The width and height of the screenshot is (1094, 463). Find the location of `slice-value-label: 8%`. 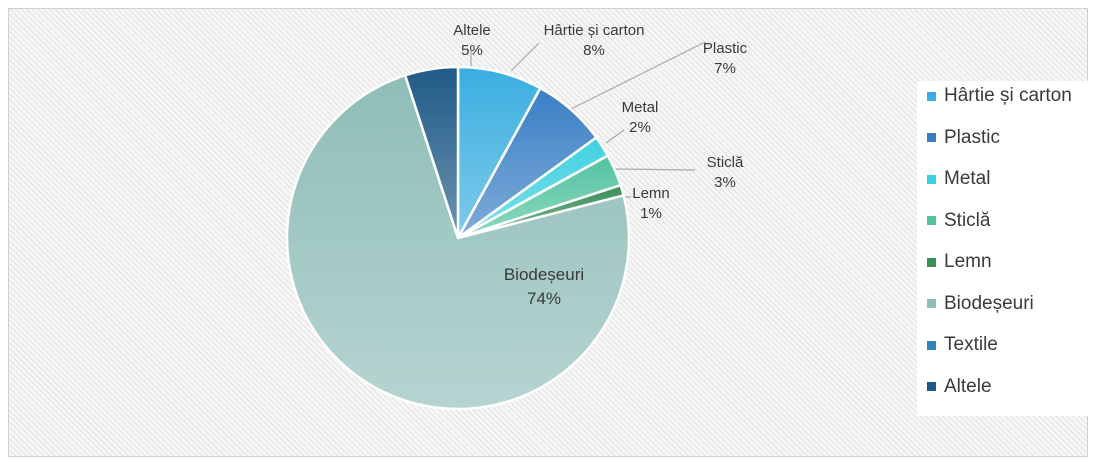

slice-value-label: 8% is located at coordinates (594, 50).